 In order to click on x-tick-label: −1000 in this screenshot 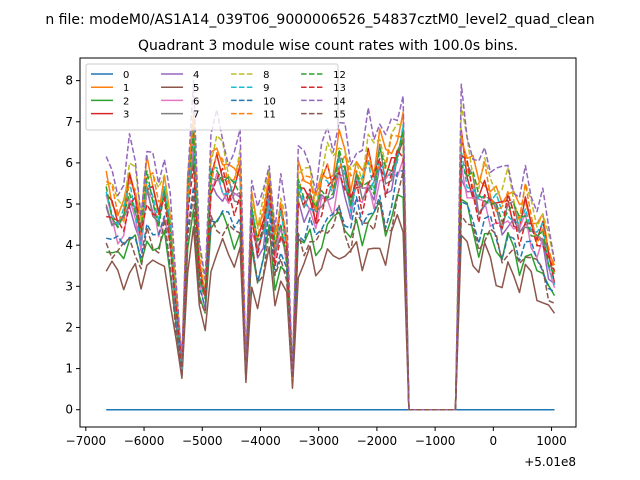, I will do `click(435, 441)`.